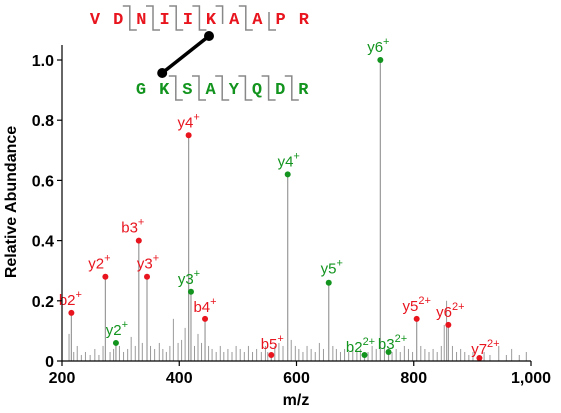  Describe the element at coordinates (485, 348) in the screenshot. I see `ion-label: y72+` at that location.